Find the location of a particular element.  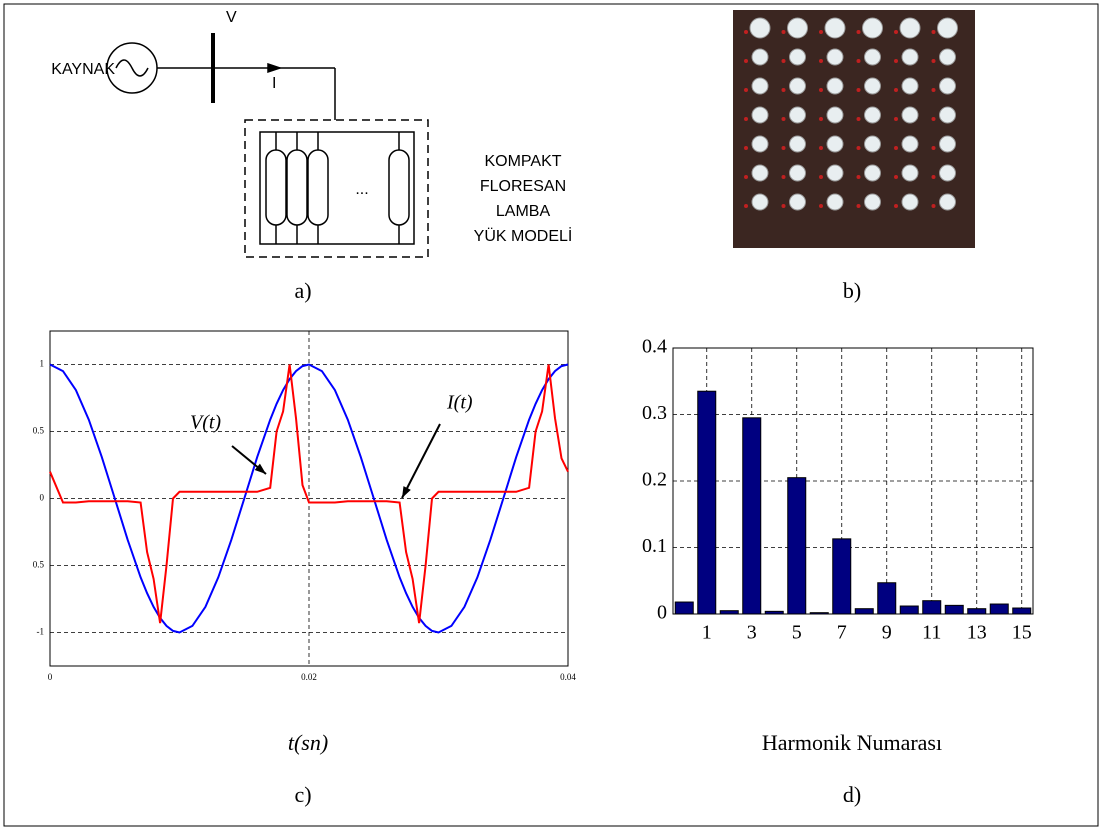

source-label: KAYNAK is located at coordinates (83, 69).